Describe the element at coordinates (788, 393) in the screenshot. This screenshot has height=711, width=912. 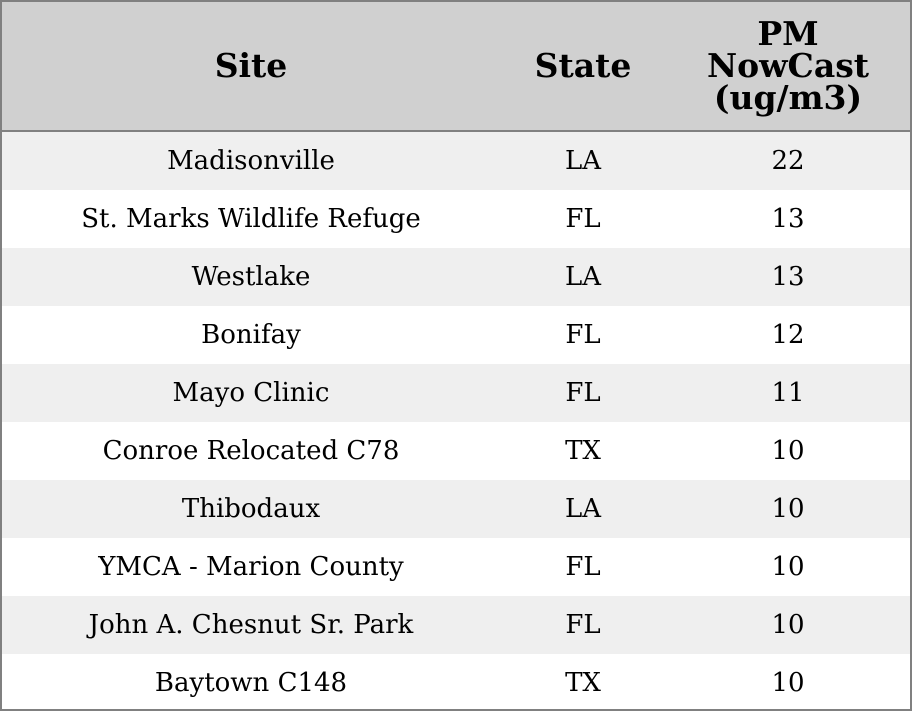
I see `table-cell: 11` at that location.